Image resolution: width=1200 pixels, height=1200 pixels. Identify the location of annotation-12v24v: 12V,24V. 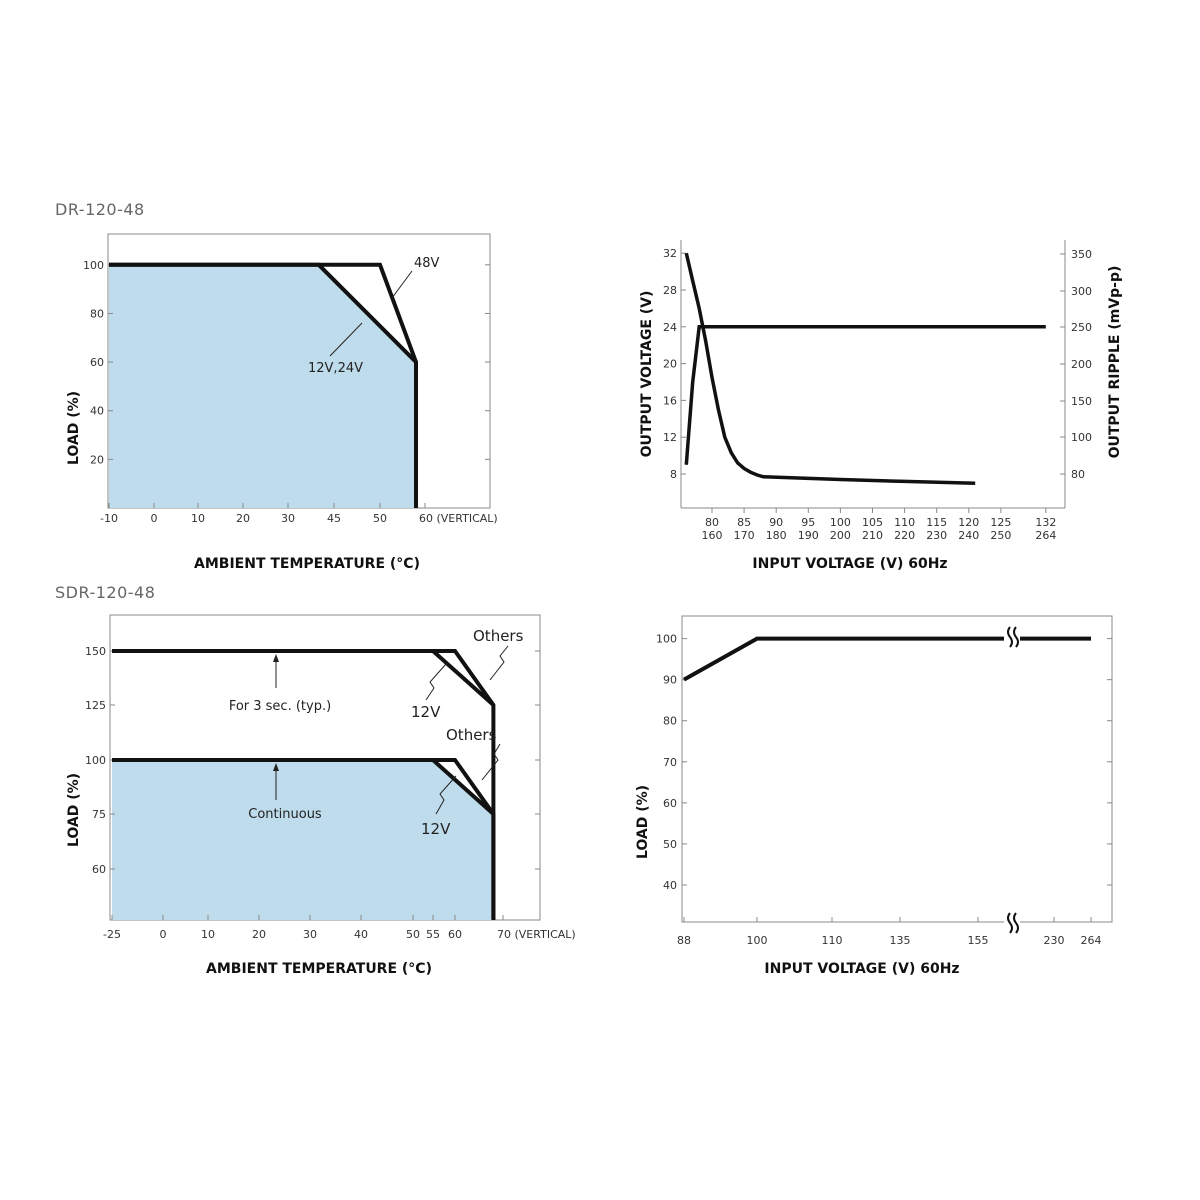
(335, 368).